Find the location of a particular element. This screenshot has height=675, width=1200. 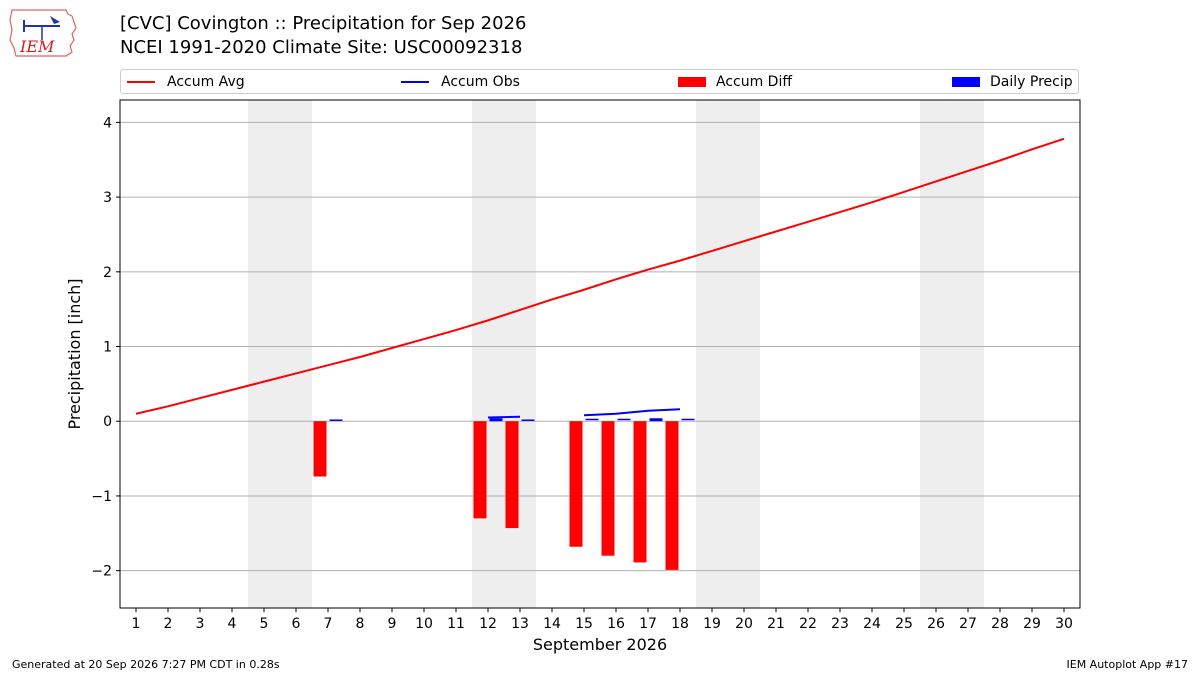

x-tick-label: 10 is located at coordinates (424, 624).